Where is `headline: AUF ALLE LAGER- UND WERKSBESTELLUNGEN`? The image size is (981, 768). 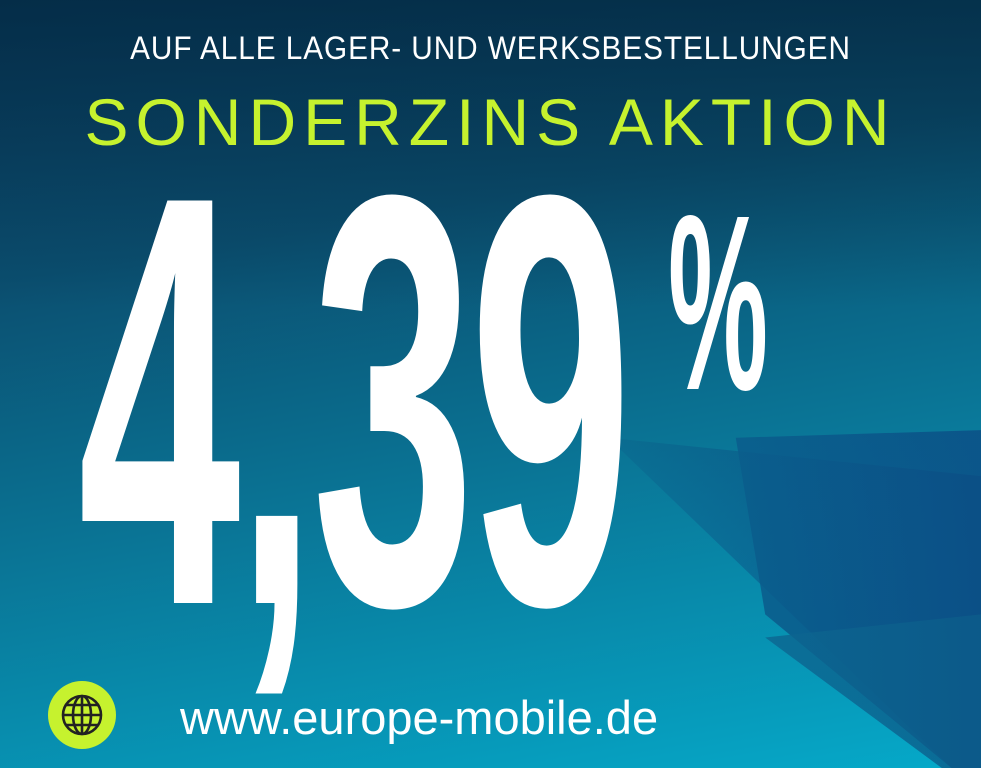 headline: AUF ALLE LAGER- UND WERKSBESTELLUNGEN is located at coordinates (490, 48).